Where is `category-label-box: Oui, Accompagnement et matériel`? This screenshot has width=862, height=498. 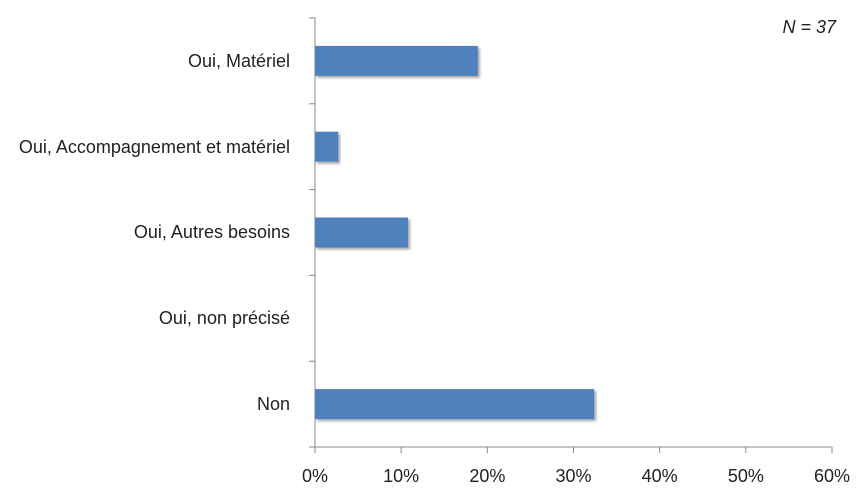 category-label-box: Oui, Accompagnement et matériel is located at coordinates (145, 147).